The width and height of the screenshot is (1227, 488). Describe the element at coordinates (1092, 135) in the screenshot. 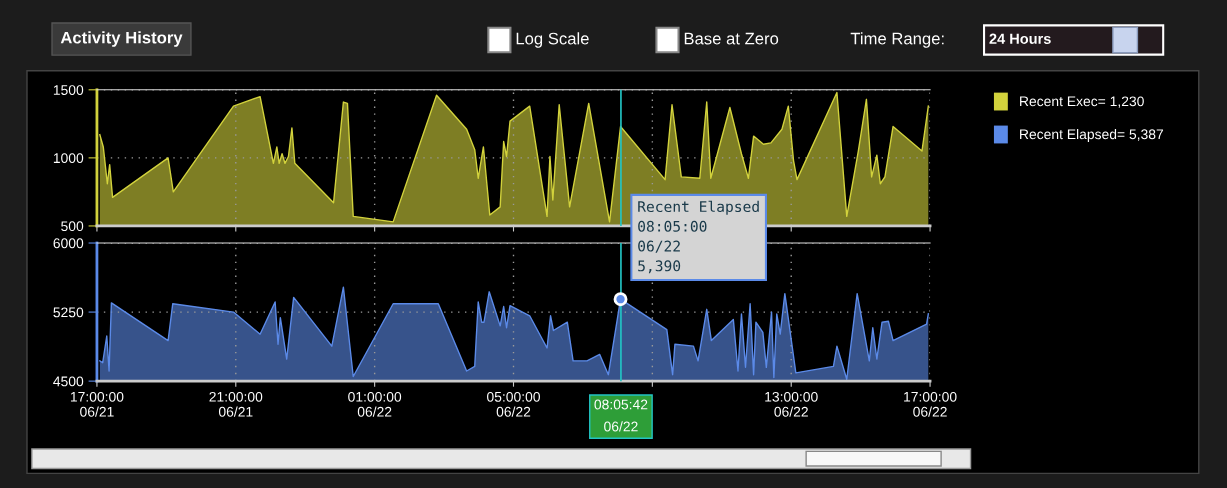

I see `legend-label: Recent Elapsed= 5,387` at that location.